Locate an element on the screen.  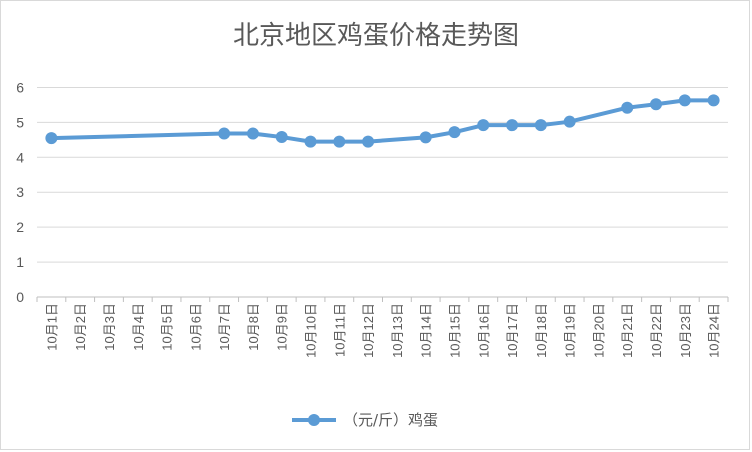
legend-point-marker is located at coordinates (314, 420).